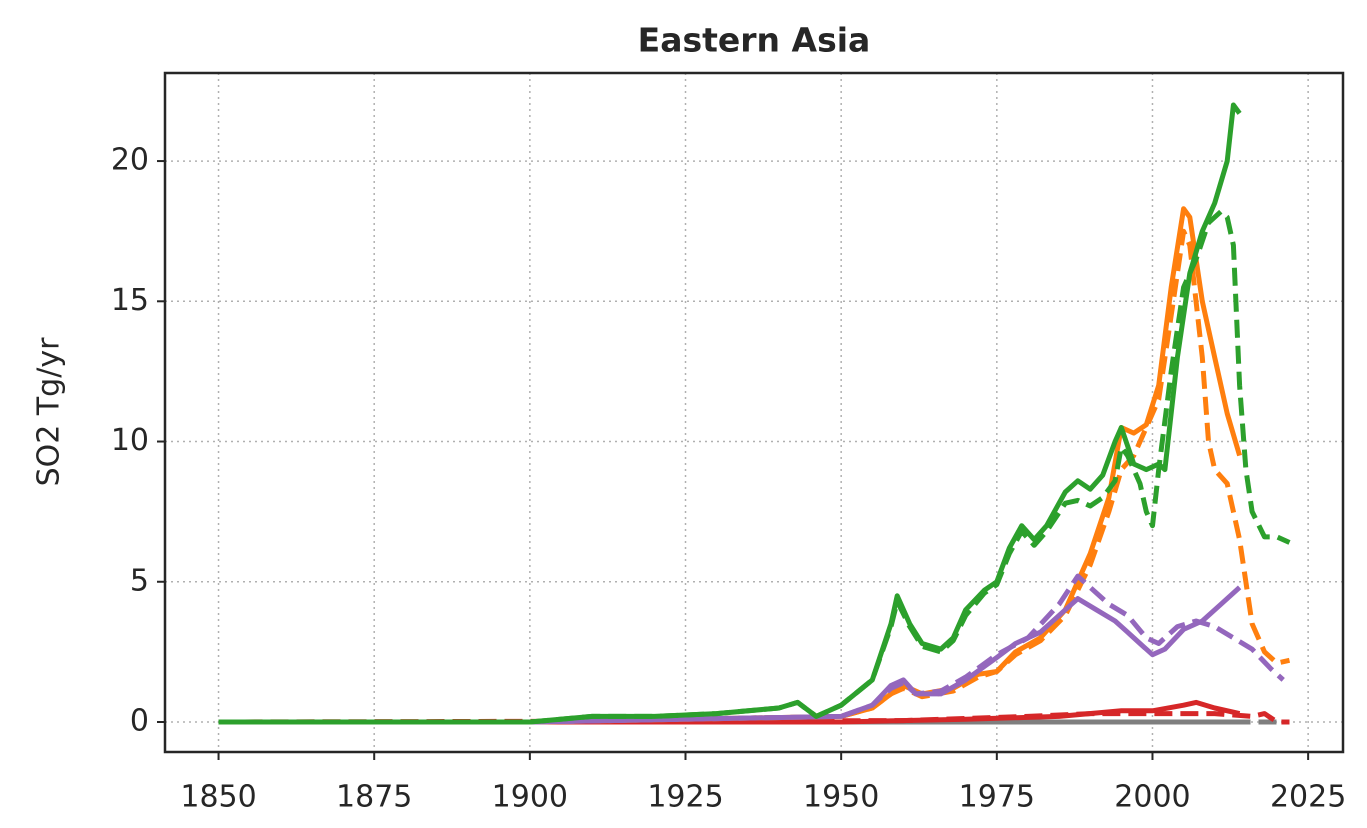  What do you see at coordinates (374, 797) in the screenshot?
I see `x-tick-label: 1875` at bounding box center [374, 797].